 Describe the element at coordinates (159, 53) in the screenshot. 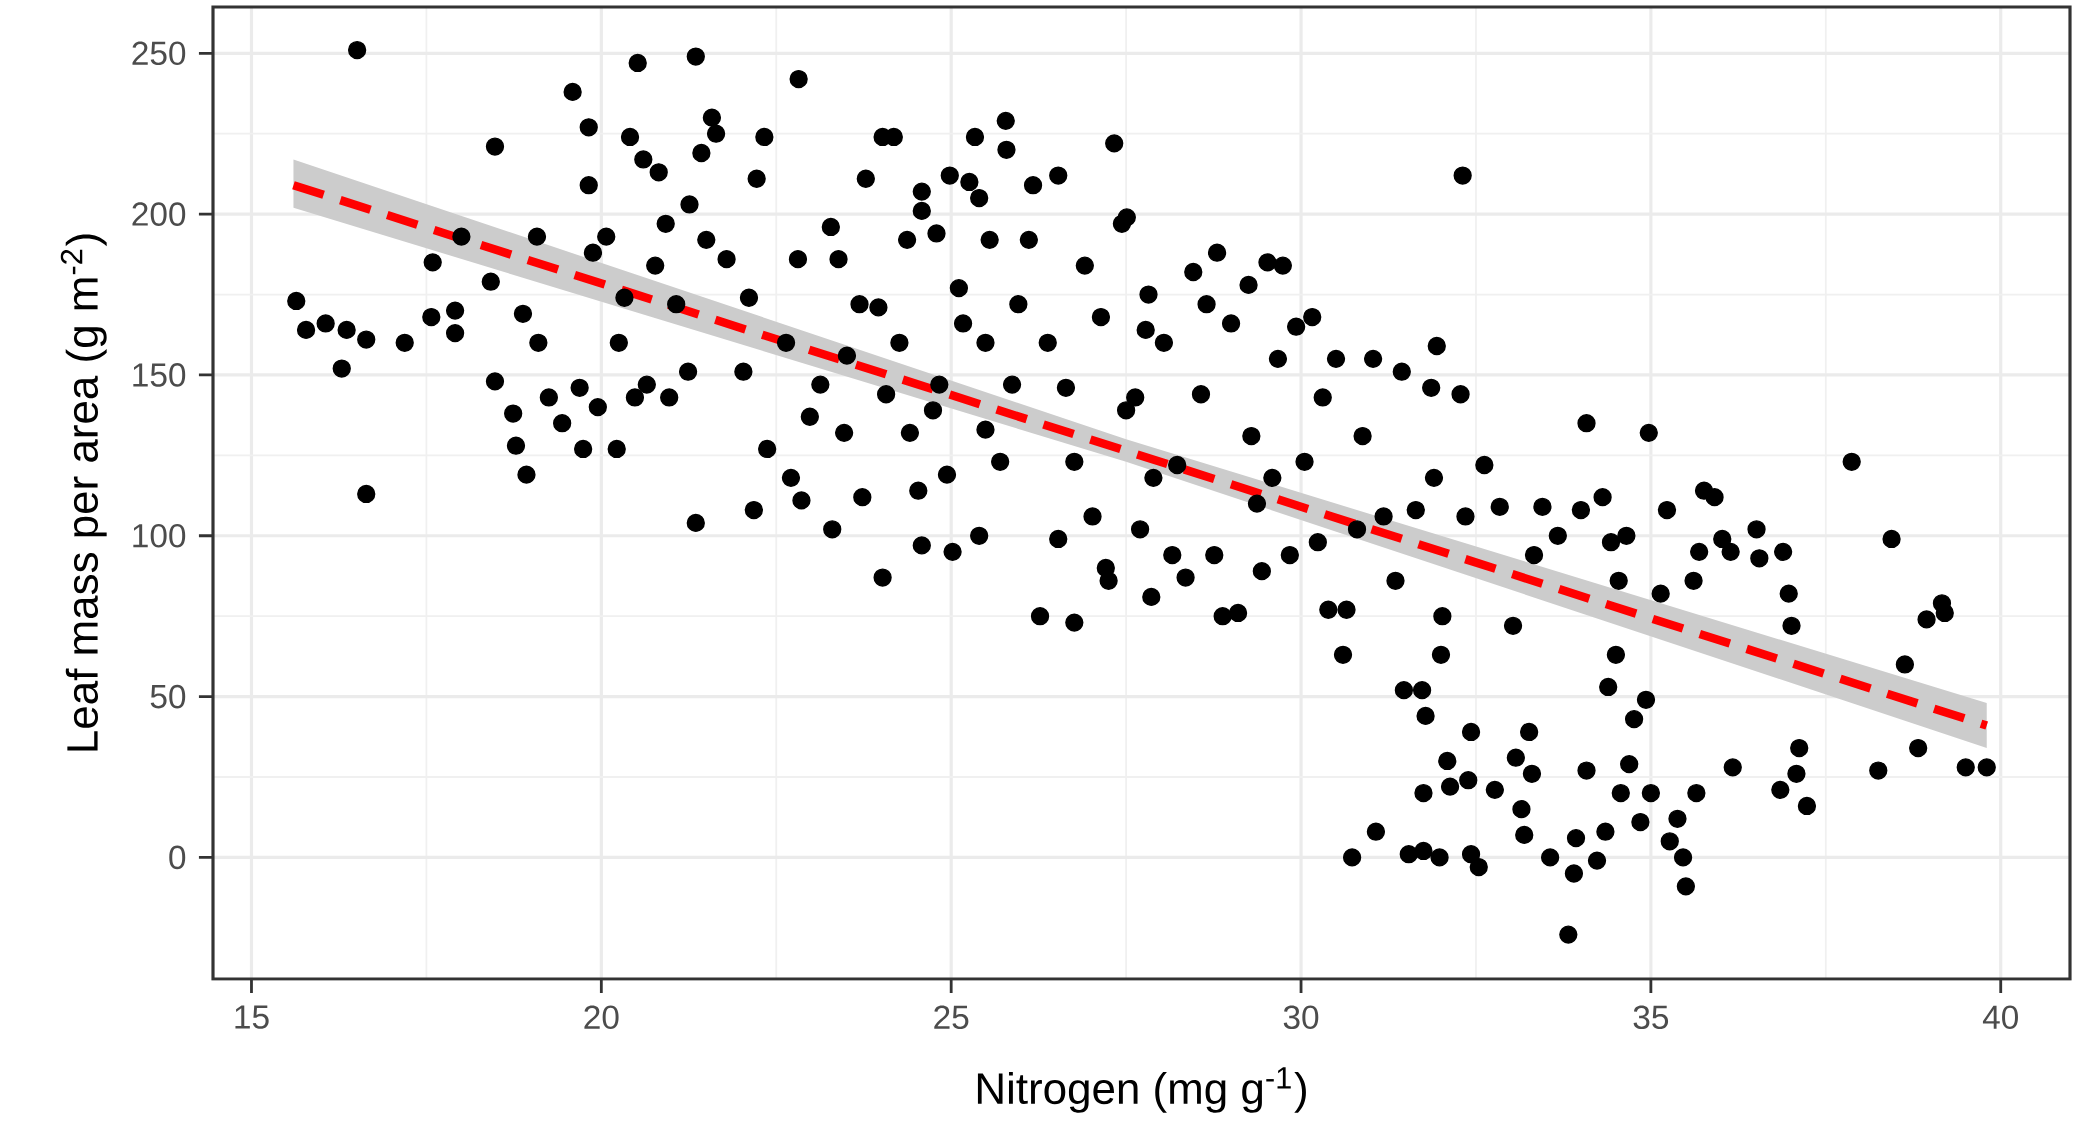

I see `y-tick-label: 250` at that location.